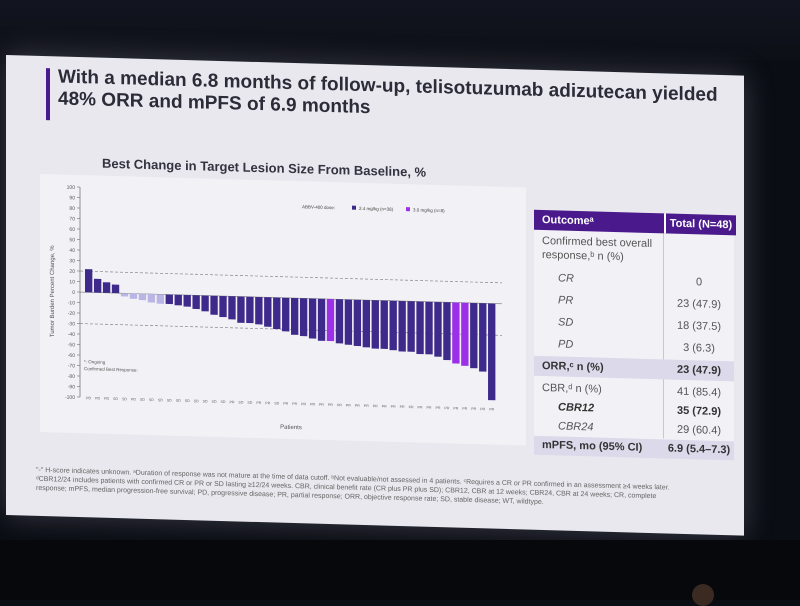  Describe the element at coordinates (703, 595) in the screenshot. I see `audience-head` at that location.